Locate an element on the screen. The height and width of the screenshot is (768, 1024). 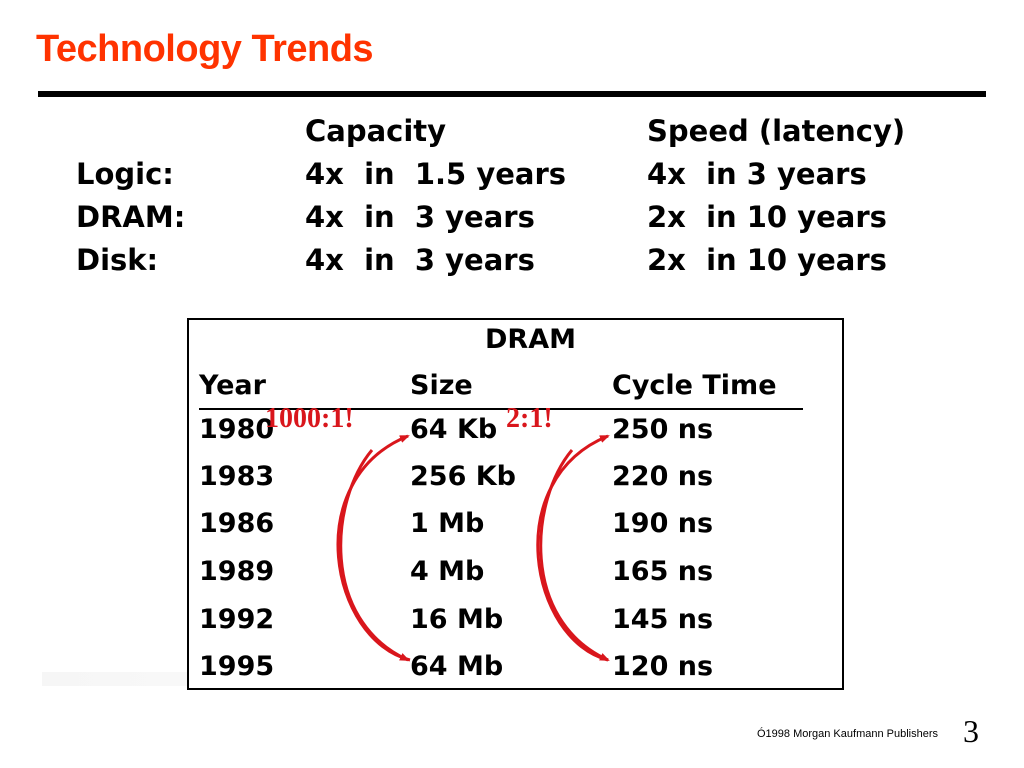
trends-speed: 4x in 3 years is located at coordinates (757, 174).